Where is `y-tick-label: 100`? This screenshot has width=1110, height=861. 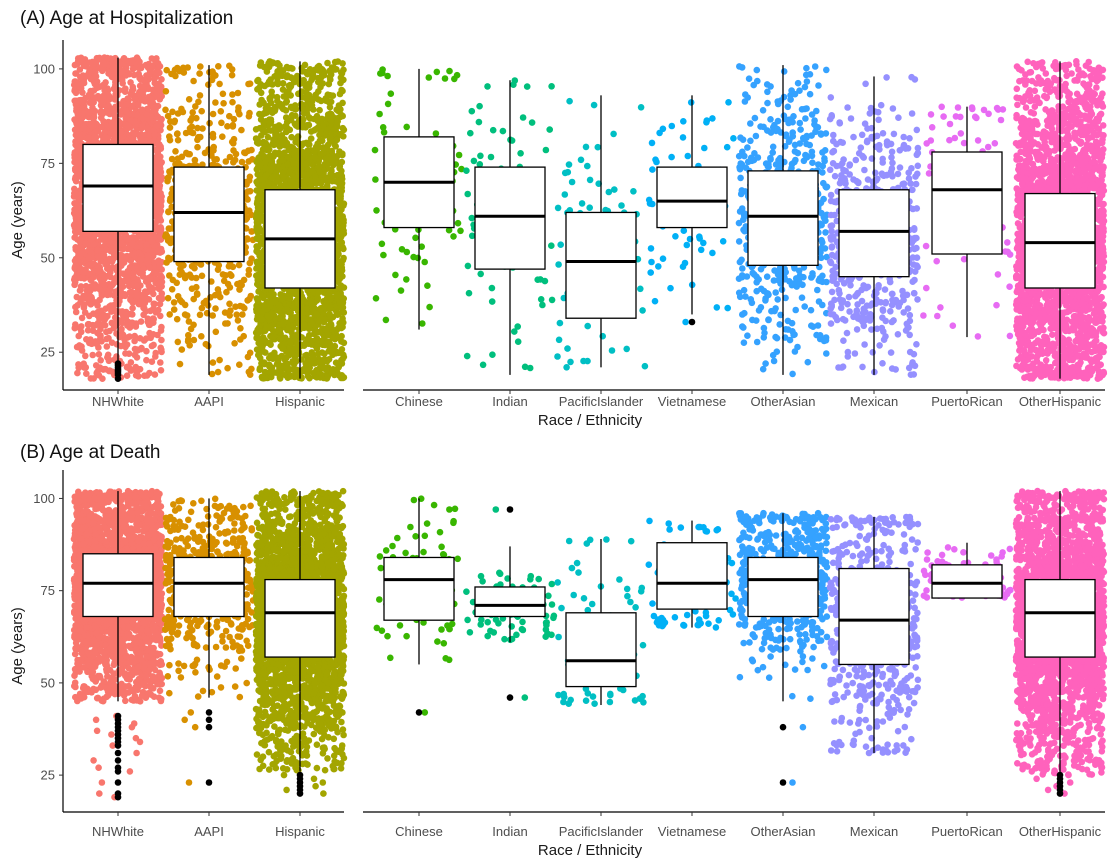
y-tick-label: 100 is located at coordinates (44, 68).